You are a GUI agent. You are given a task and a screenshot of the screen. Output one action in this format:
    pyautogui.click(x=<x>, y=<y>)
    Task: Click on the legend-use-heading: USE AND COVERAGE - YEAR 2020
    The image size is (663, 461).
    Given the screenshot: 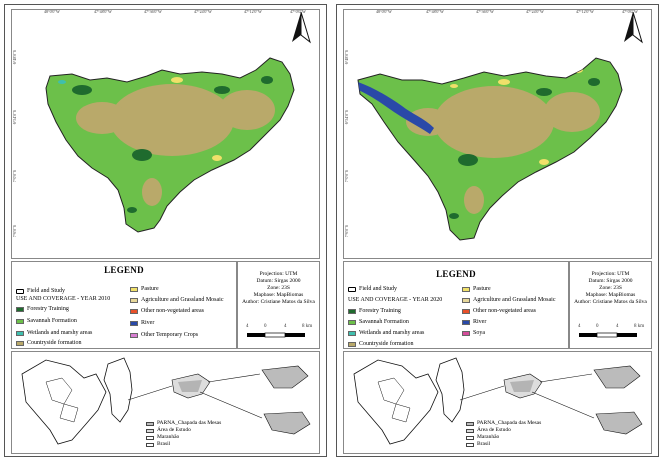 What is the action you would take?
    pyautogui.click(x=395, y=300)
    